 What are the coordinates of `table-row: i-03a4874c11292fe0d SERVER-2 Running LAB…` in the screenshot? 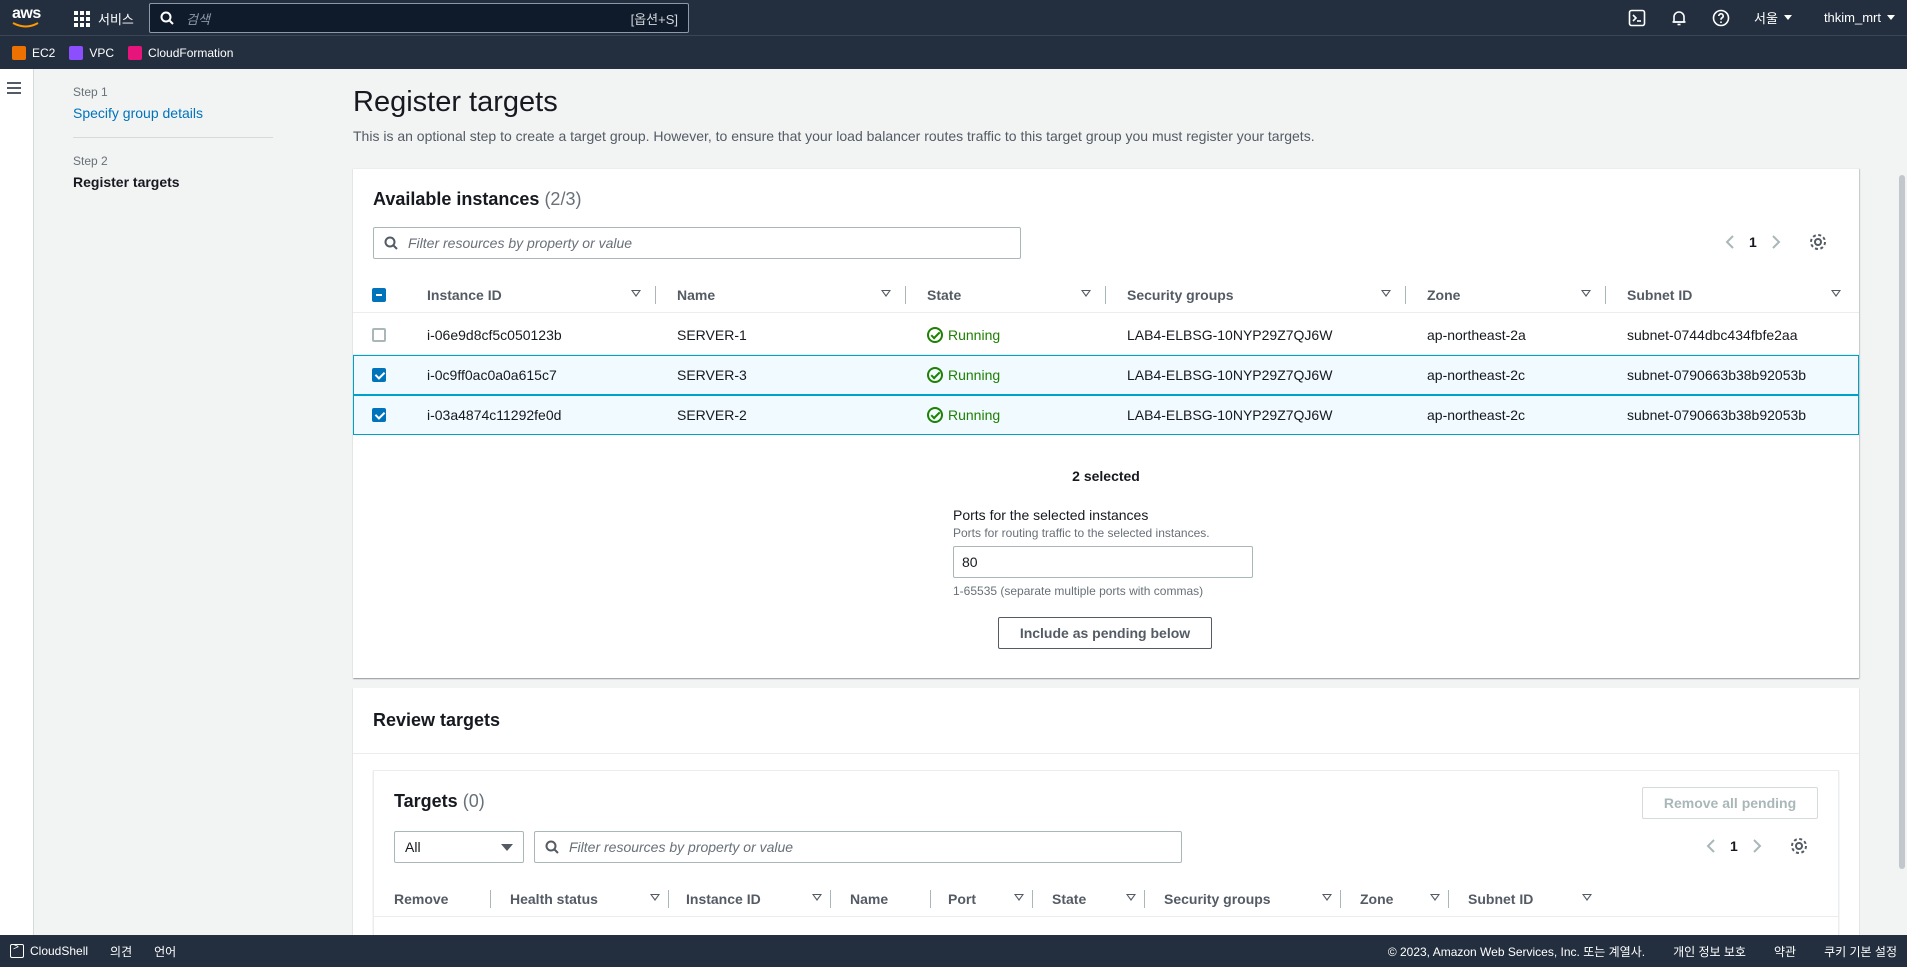 It's located at (1106, 415).